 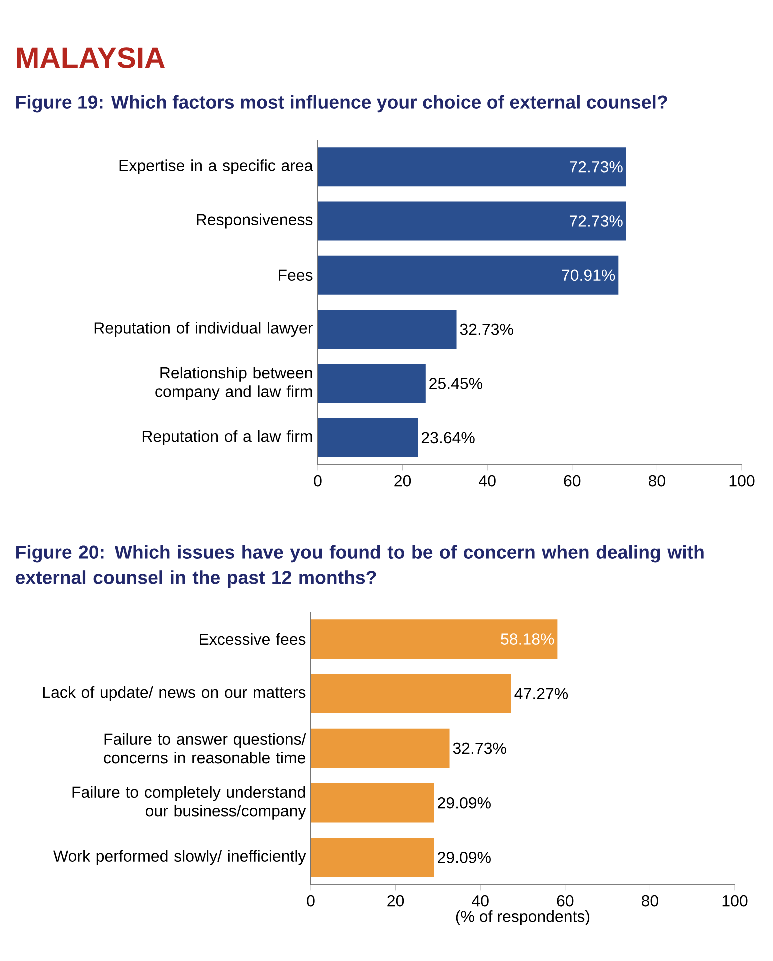 I want to click on data-label: 47.27%, so click(x=541, y=694).